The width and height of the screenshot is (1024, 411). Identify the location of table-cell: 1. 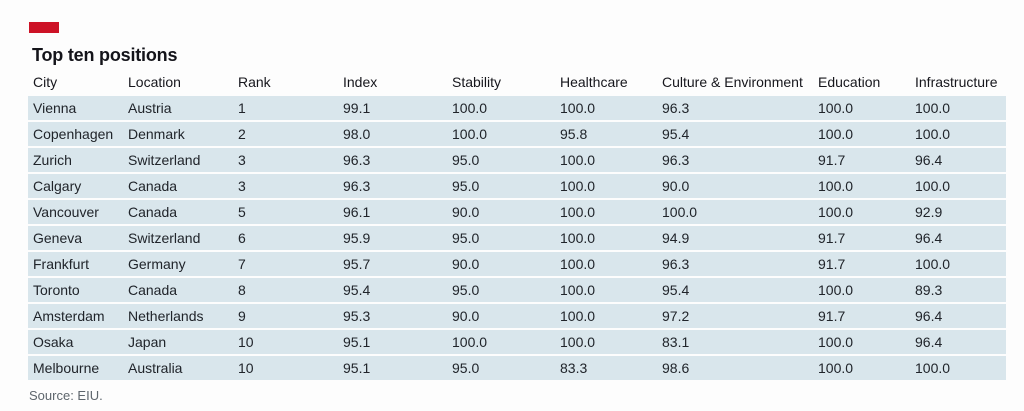
(285, 109).